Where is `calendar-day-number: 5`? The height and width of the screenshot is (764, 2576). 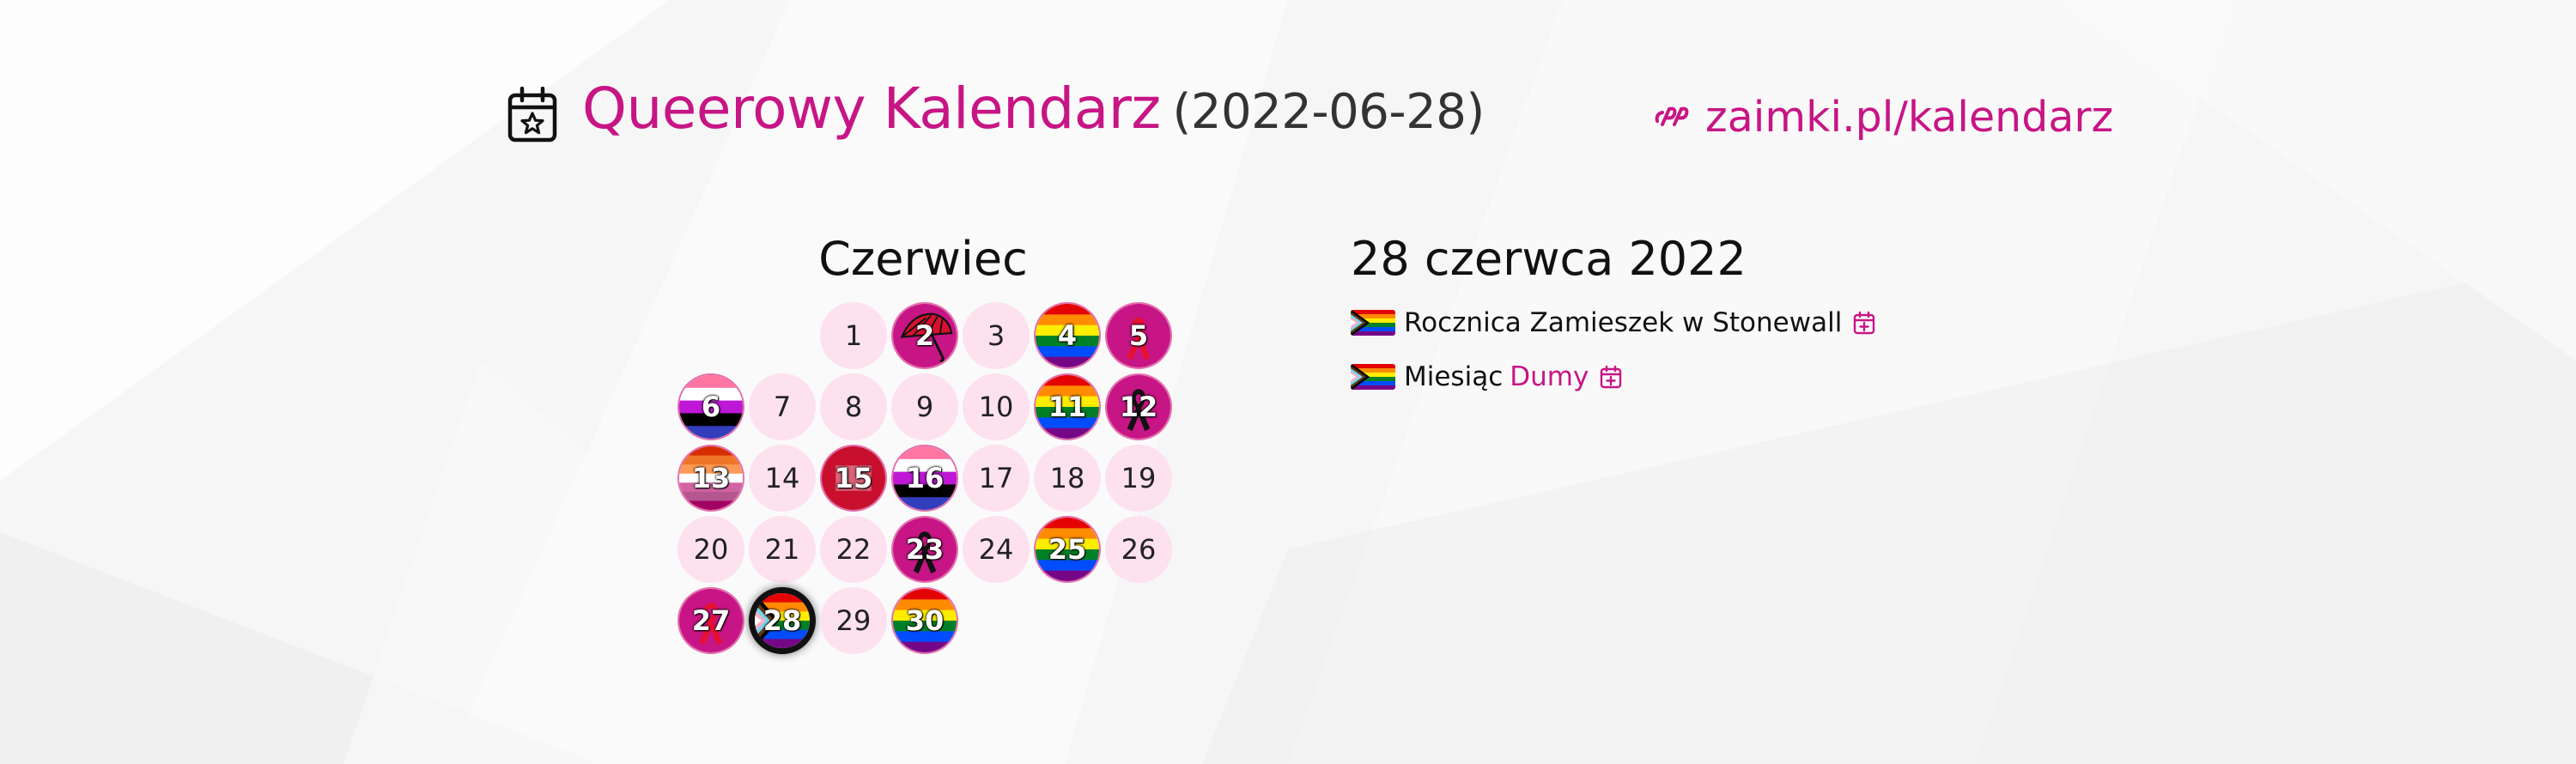 calendar-day-number: 5 is located at coordinates (1138, 336).